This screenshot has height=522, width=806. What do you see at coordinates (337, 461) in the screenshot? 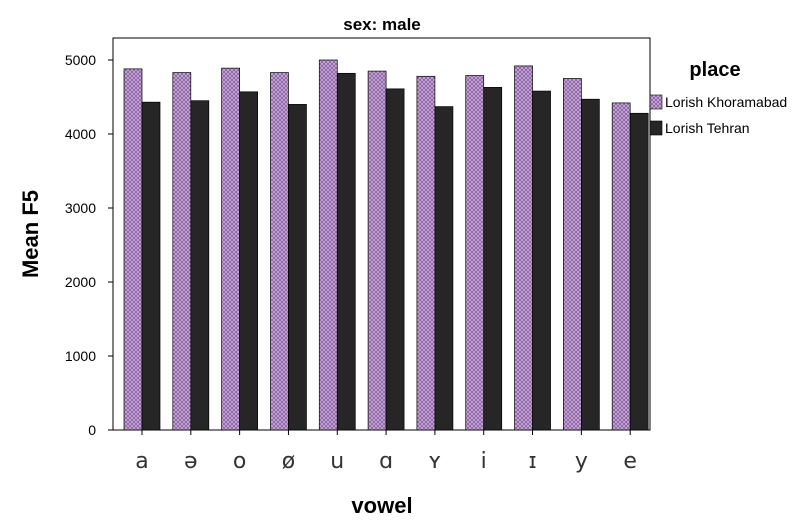
I see `x-tick-label: u` at bounding box center [337, 461].